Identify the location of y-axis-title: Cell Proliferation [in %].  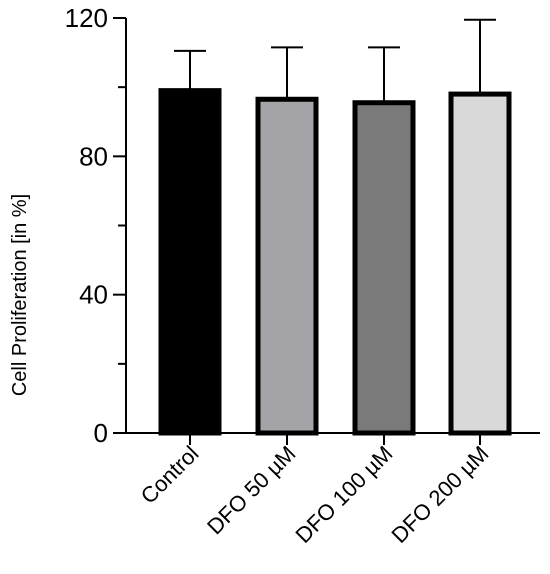
(20, 295).